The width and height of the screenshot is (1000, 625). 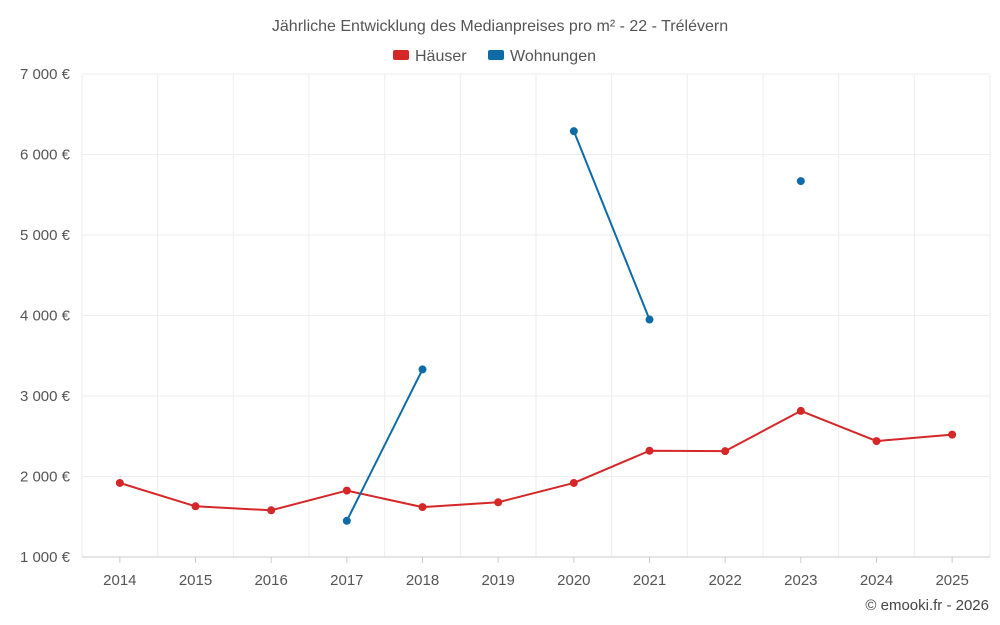 I want to click on x-tick-label: 2017, so click(x=346, y=580).